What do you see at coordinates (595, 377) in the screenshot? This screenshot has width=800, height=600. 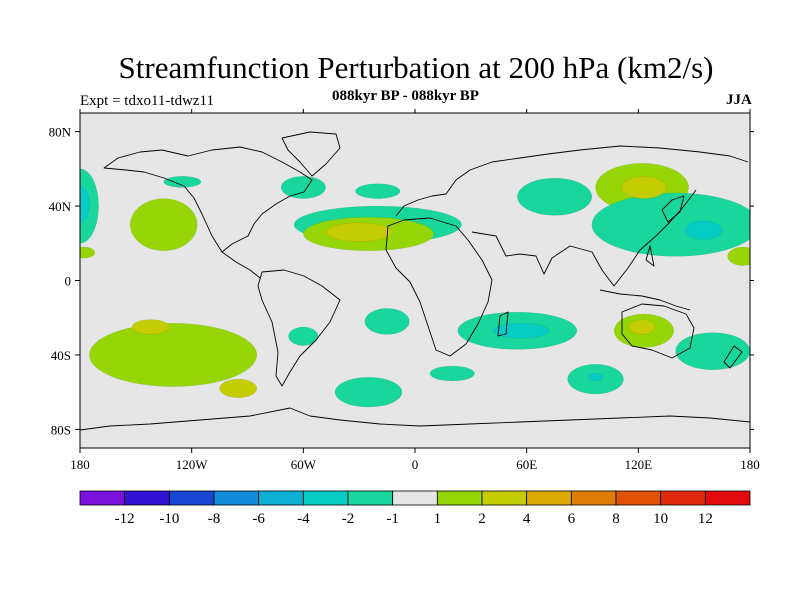 I see `region-south-ocean-negative-core` at bounding box center [595, 377].